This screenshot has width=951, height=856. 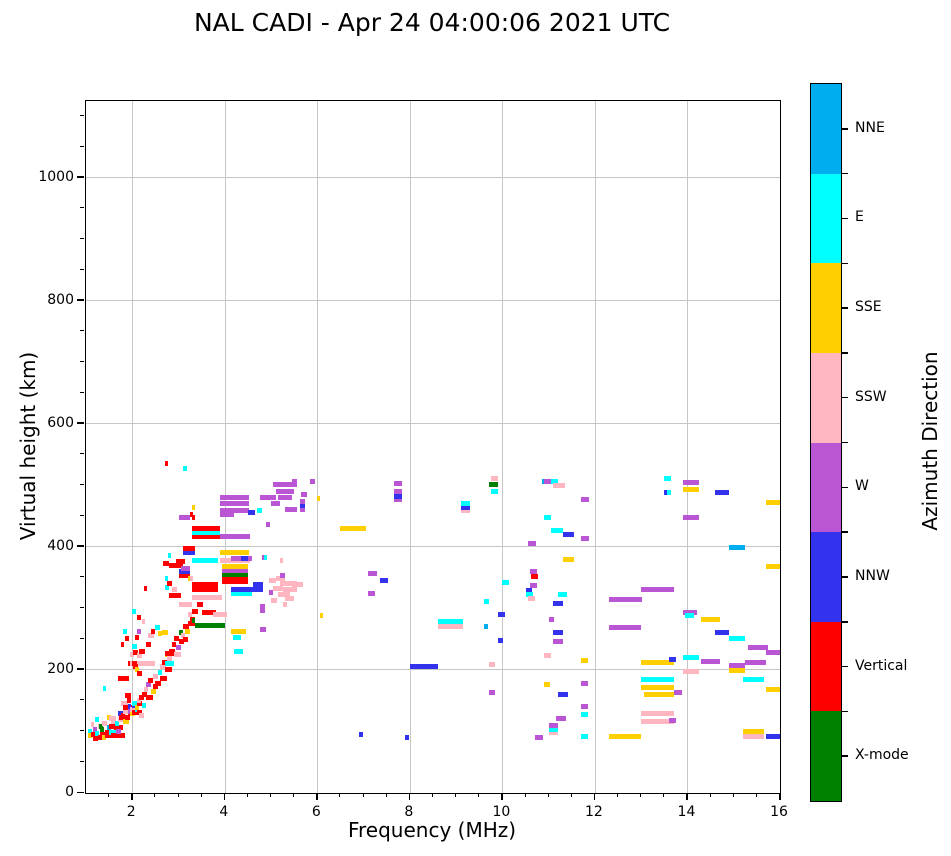 I want to click on x-tick-label: 12, so click(x=594, y=812).